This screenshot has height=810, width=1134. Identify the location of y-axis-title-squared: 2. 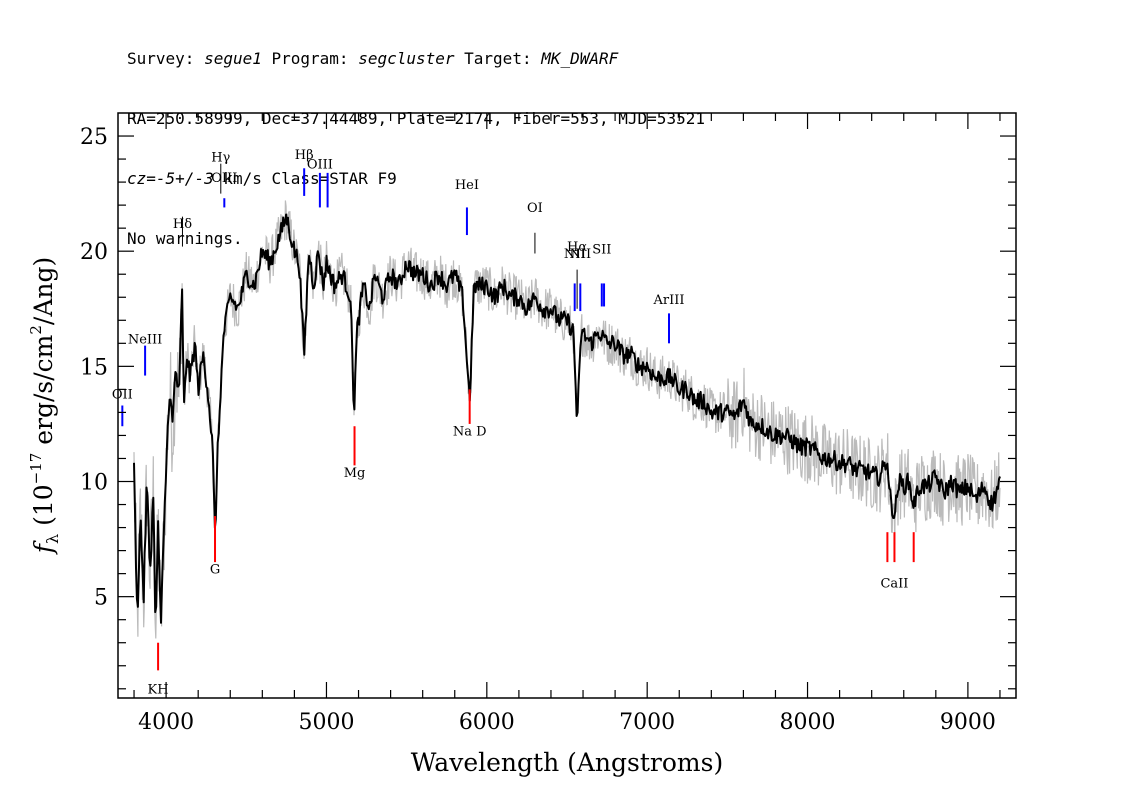
(36, 330).